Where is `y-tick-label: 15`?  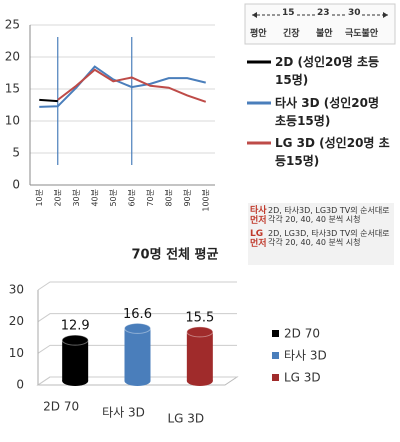 y-tick-label: 15 is located at coordinates (12, 89).